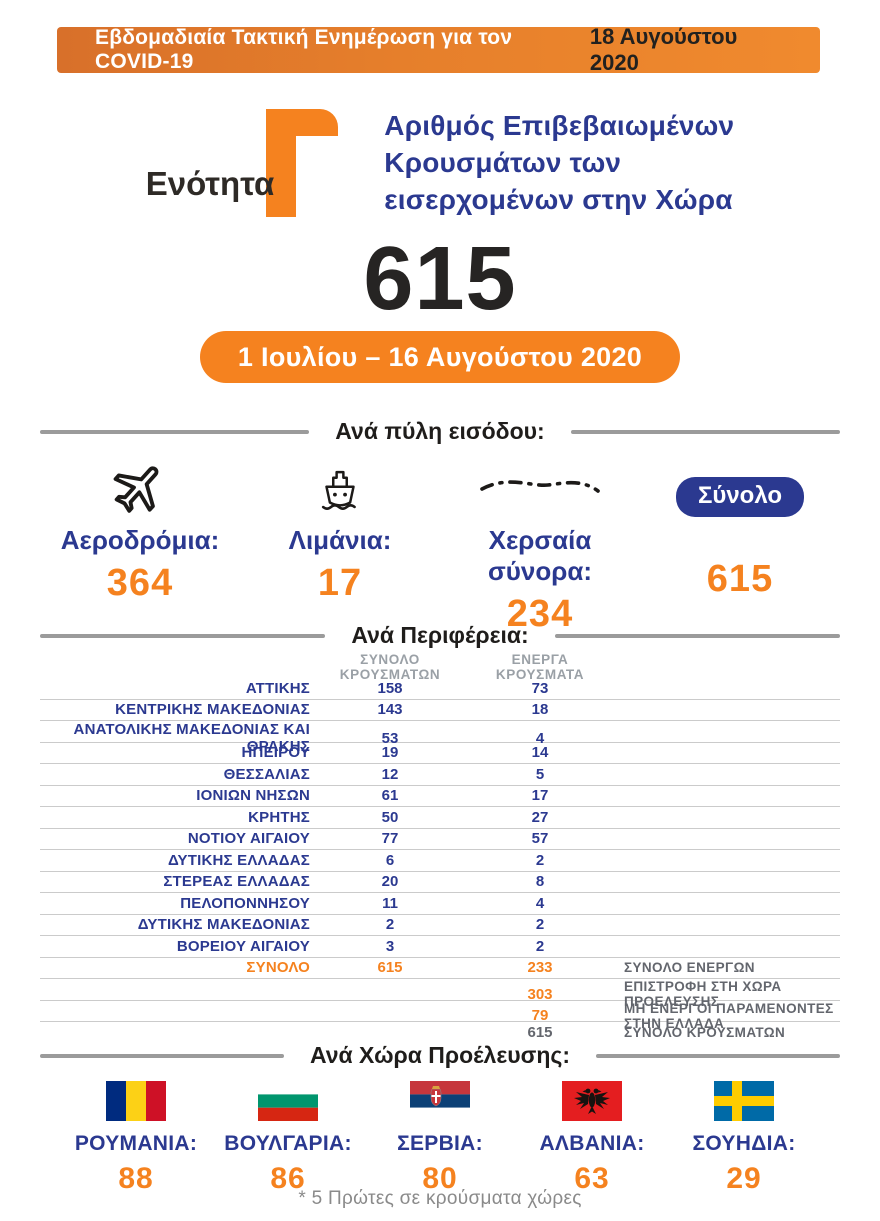 The image size is (880, 1221). Describe the element at coordinates (390, 796) in the screenshot. I see `region-total: 61` at that location.